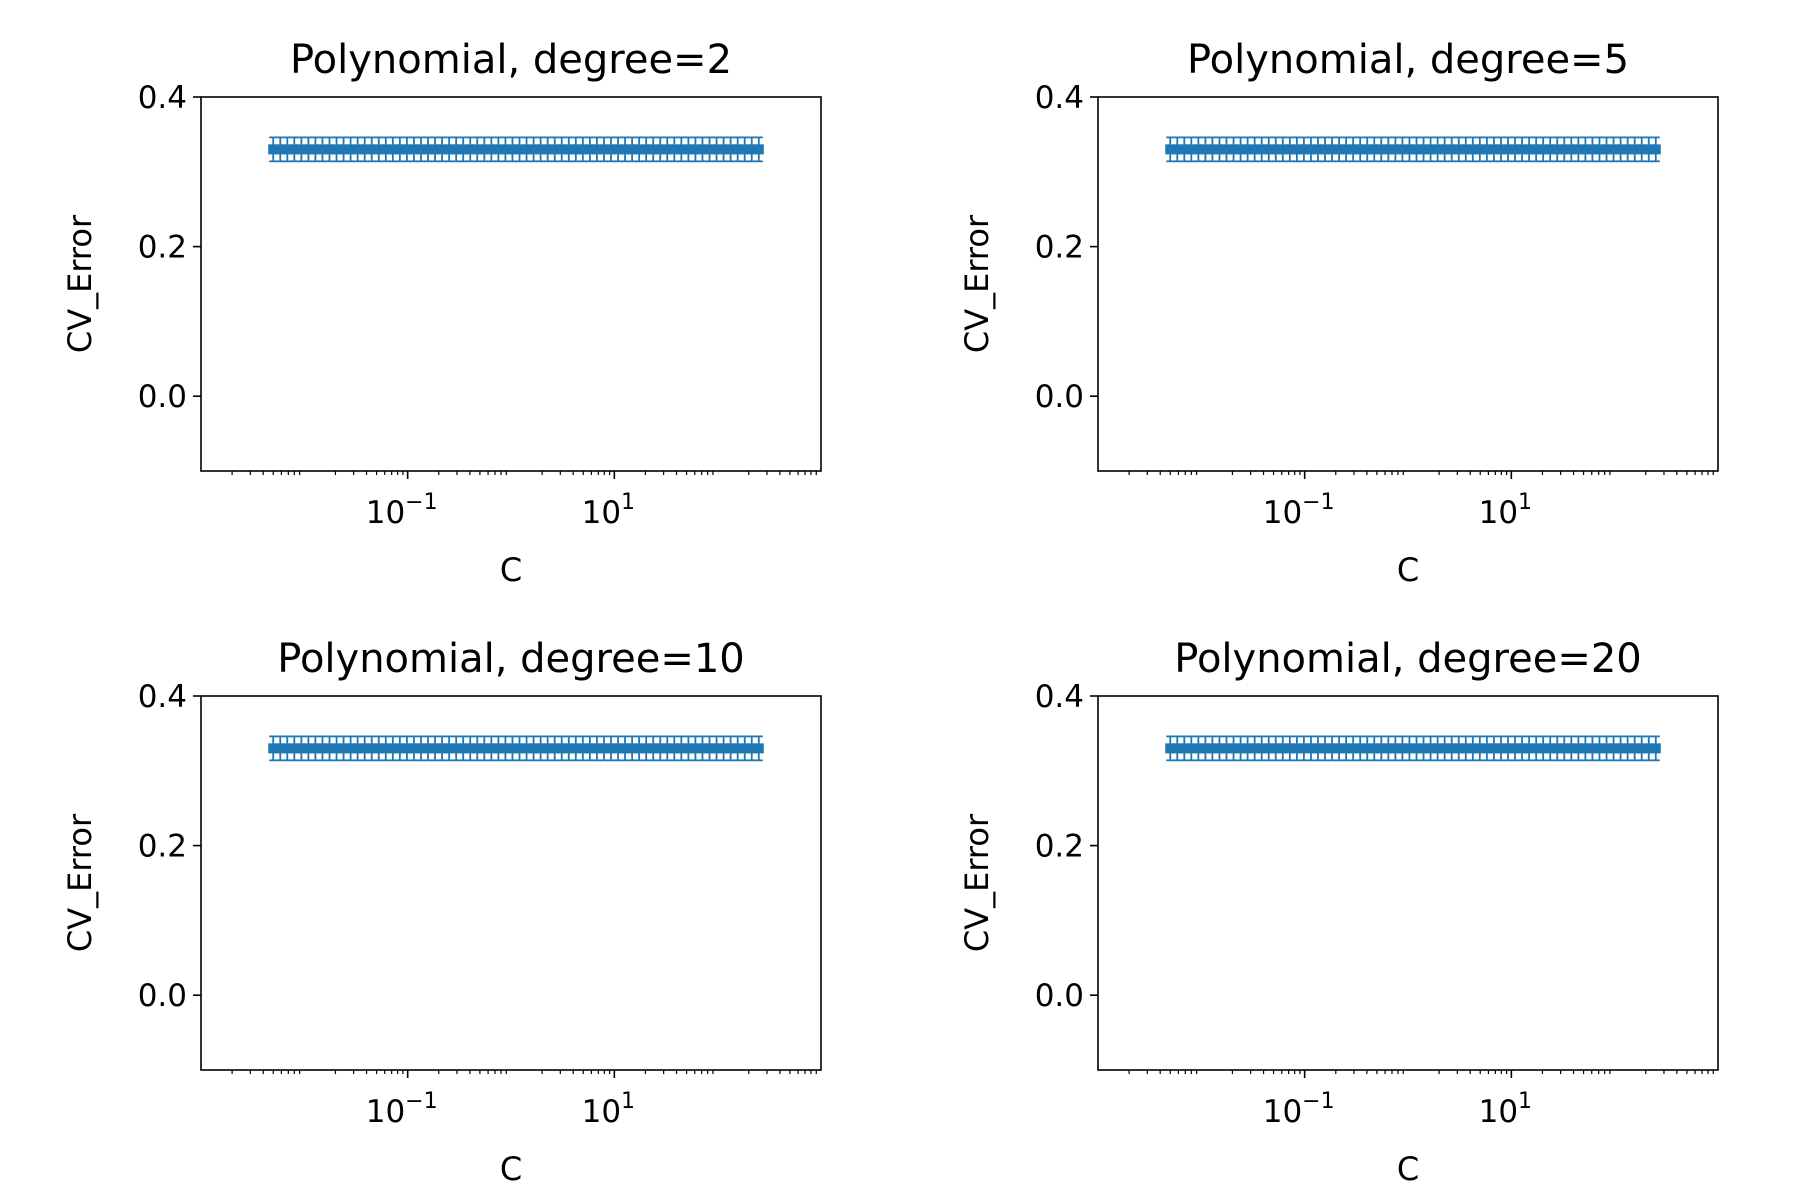 The height and width of the screenshot is (1200, 1800). What do you see at coordinates (1299, 510) in the screenshot?
I see `x-tick-label: 10−1` at bounding box center [1299, 510].